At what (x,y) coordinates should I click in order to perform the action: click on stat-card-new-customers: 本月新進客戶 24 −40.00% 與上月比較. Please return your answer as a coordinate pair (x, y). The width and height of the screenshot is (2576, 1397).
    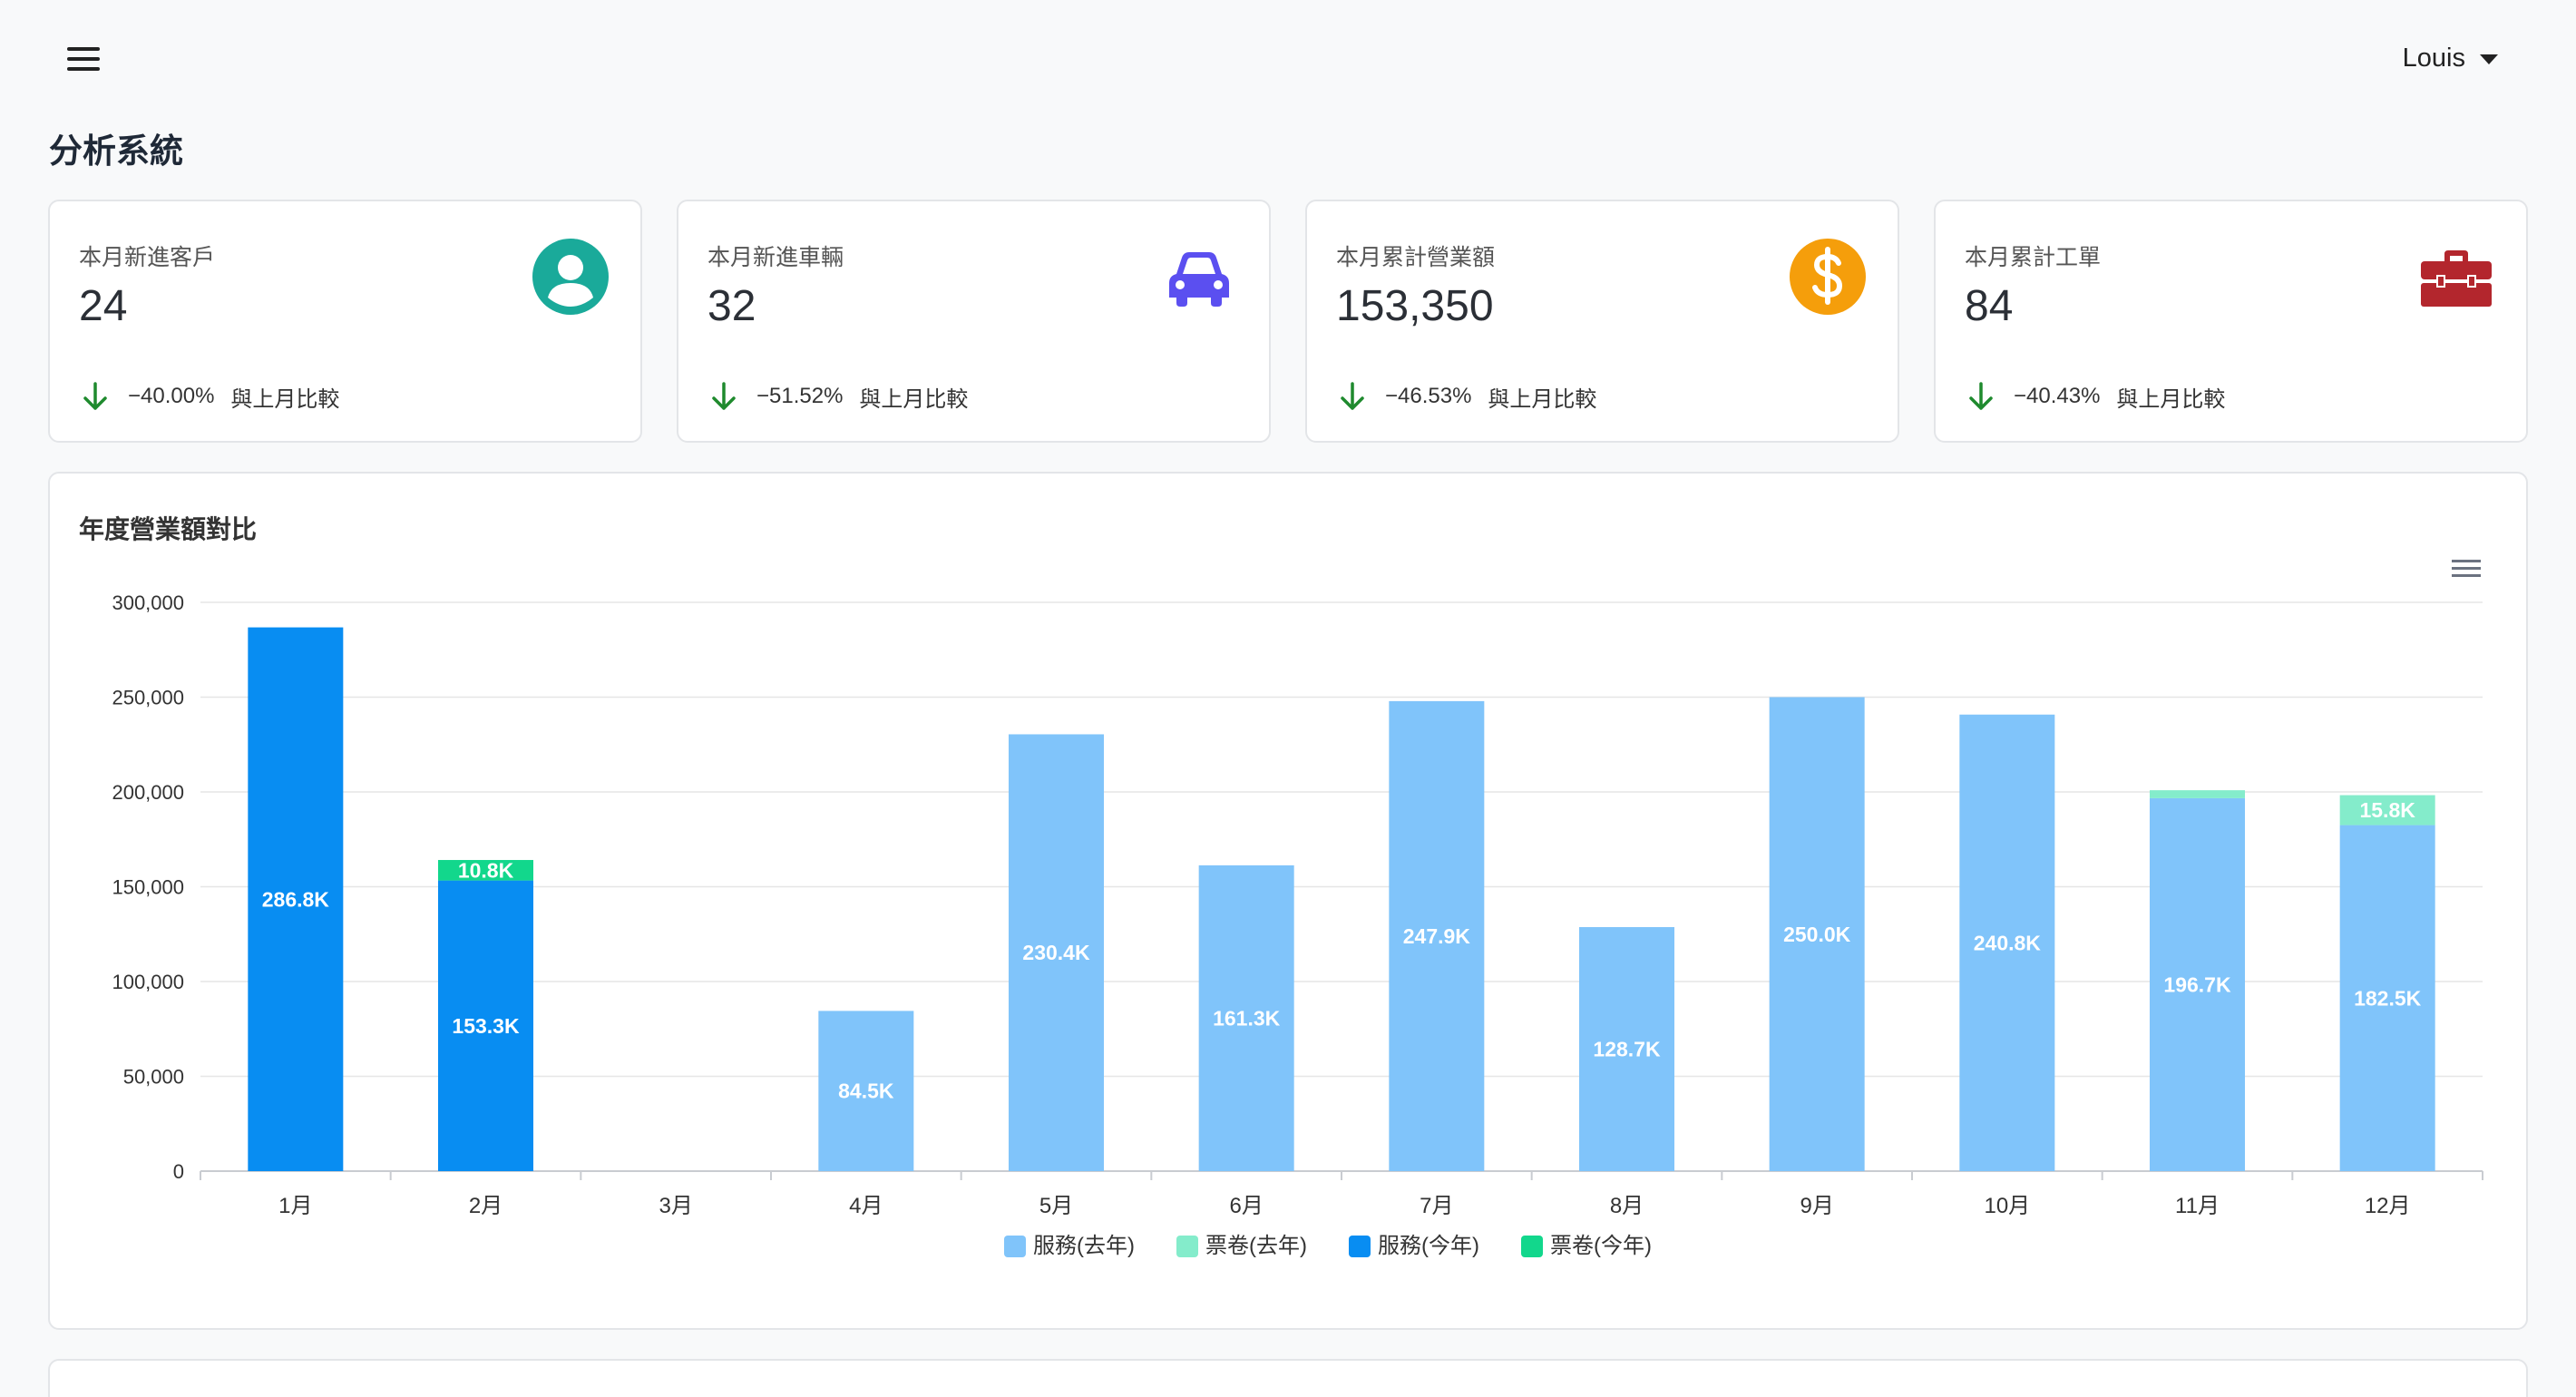
    Looking at the image, I should click on (345, 321).